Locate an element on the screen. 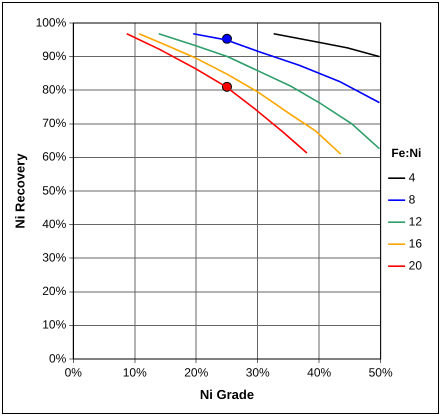  legend-title: Fe:Ni is located at coordinates (406, 153).